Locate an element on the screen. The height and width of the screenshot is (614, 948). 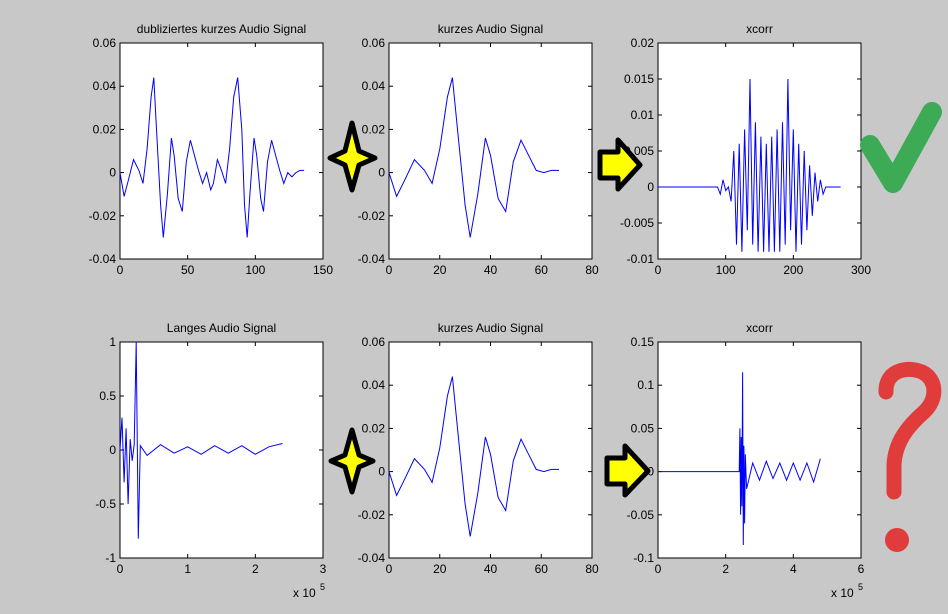
y-tick-label: -0.005 is located at coordinates (637, 223).